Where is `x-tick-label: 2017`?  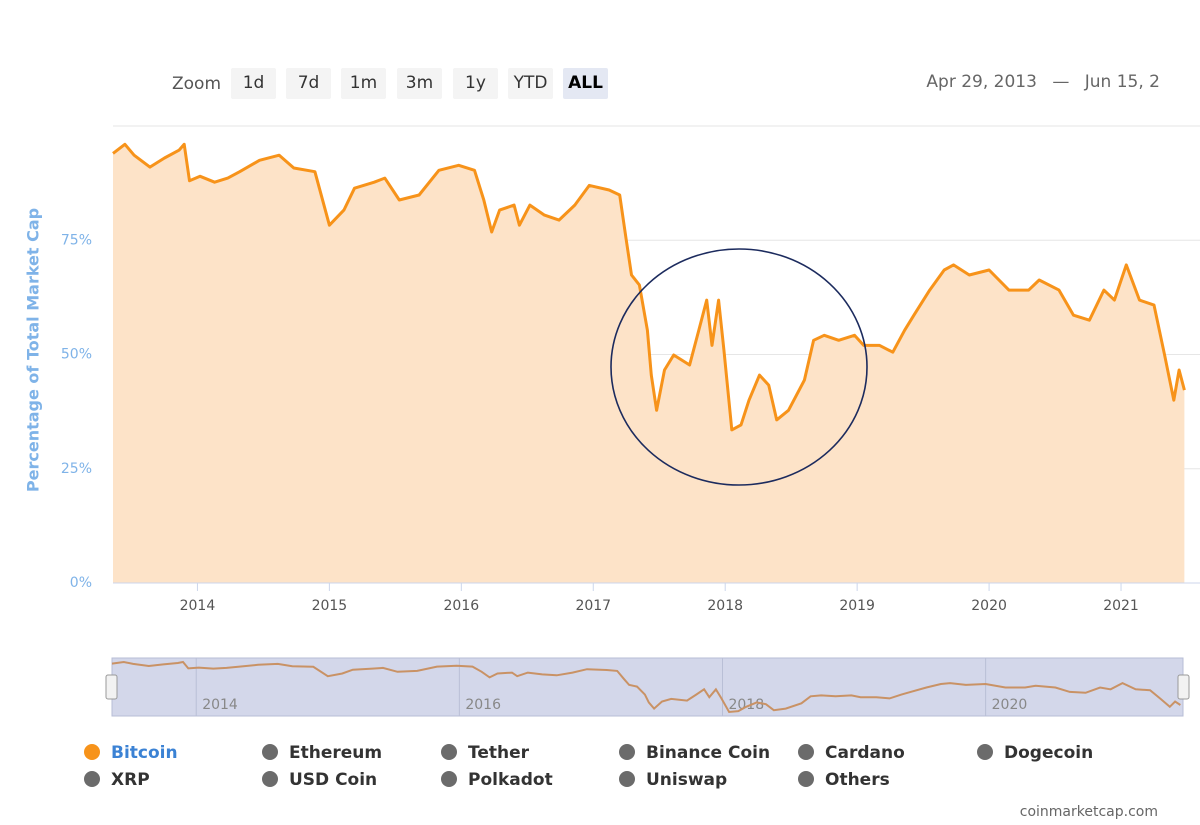 x-tick-label: 2017 is located at coordinates (593, 606).